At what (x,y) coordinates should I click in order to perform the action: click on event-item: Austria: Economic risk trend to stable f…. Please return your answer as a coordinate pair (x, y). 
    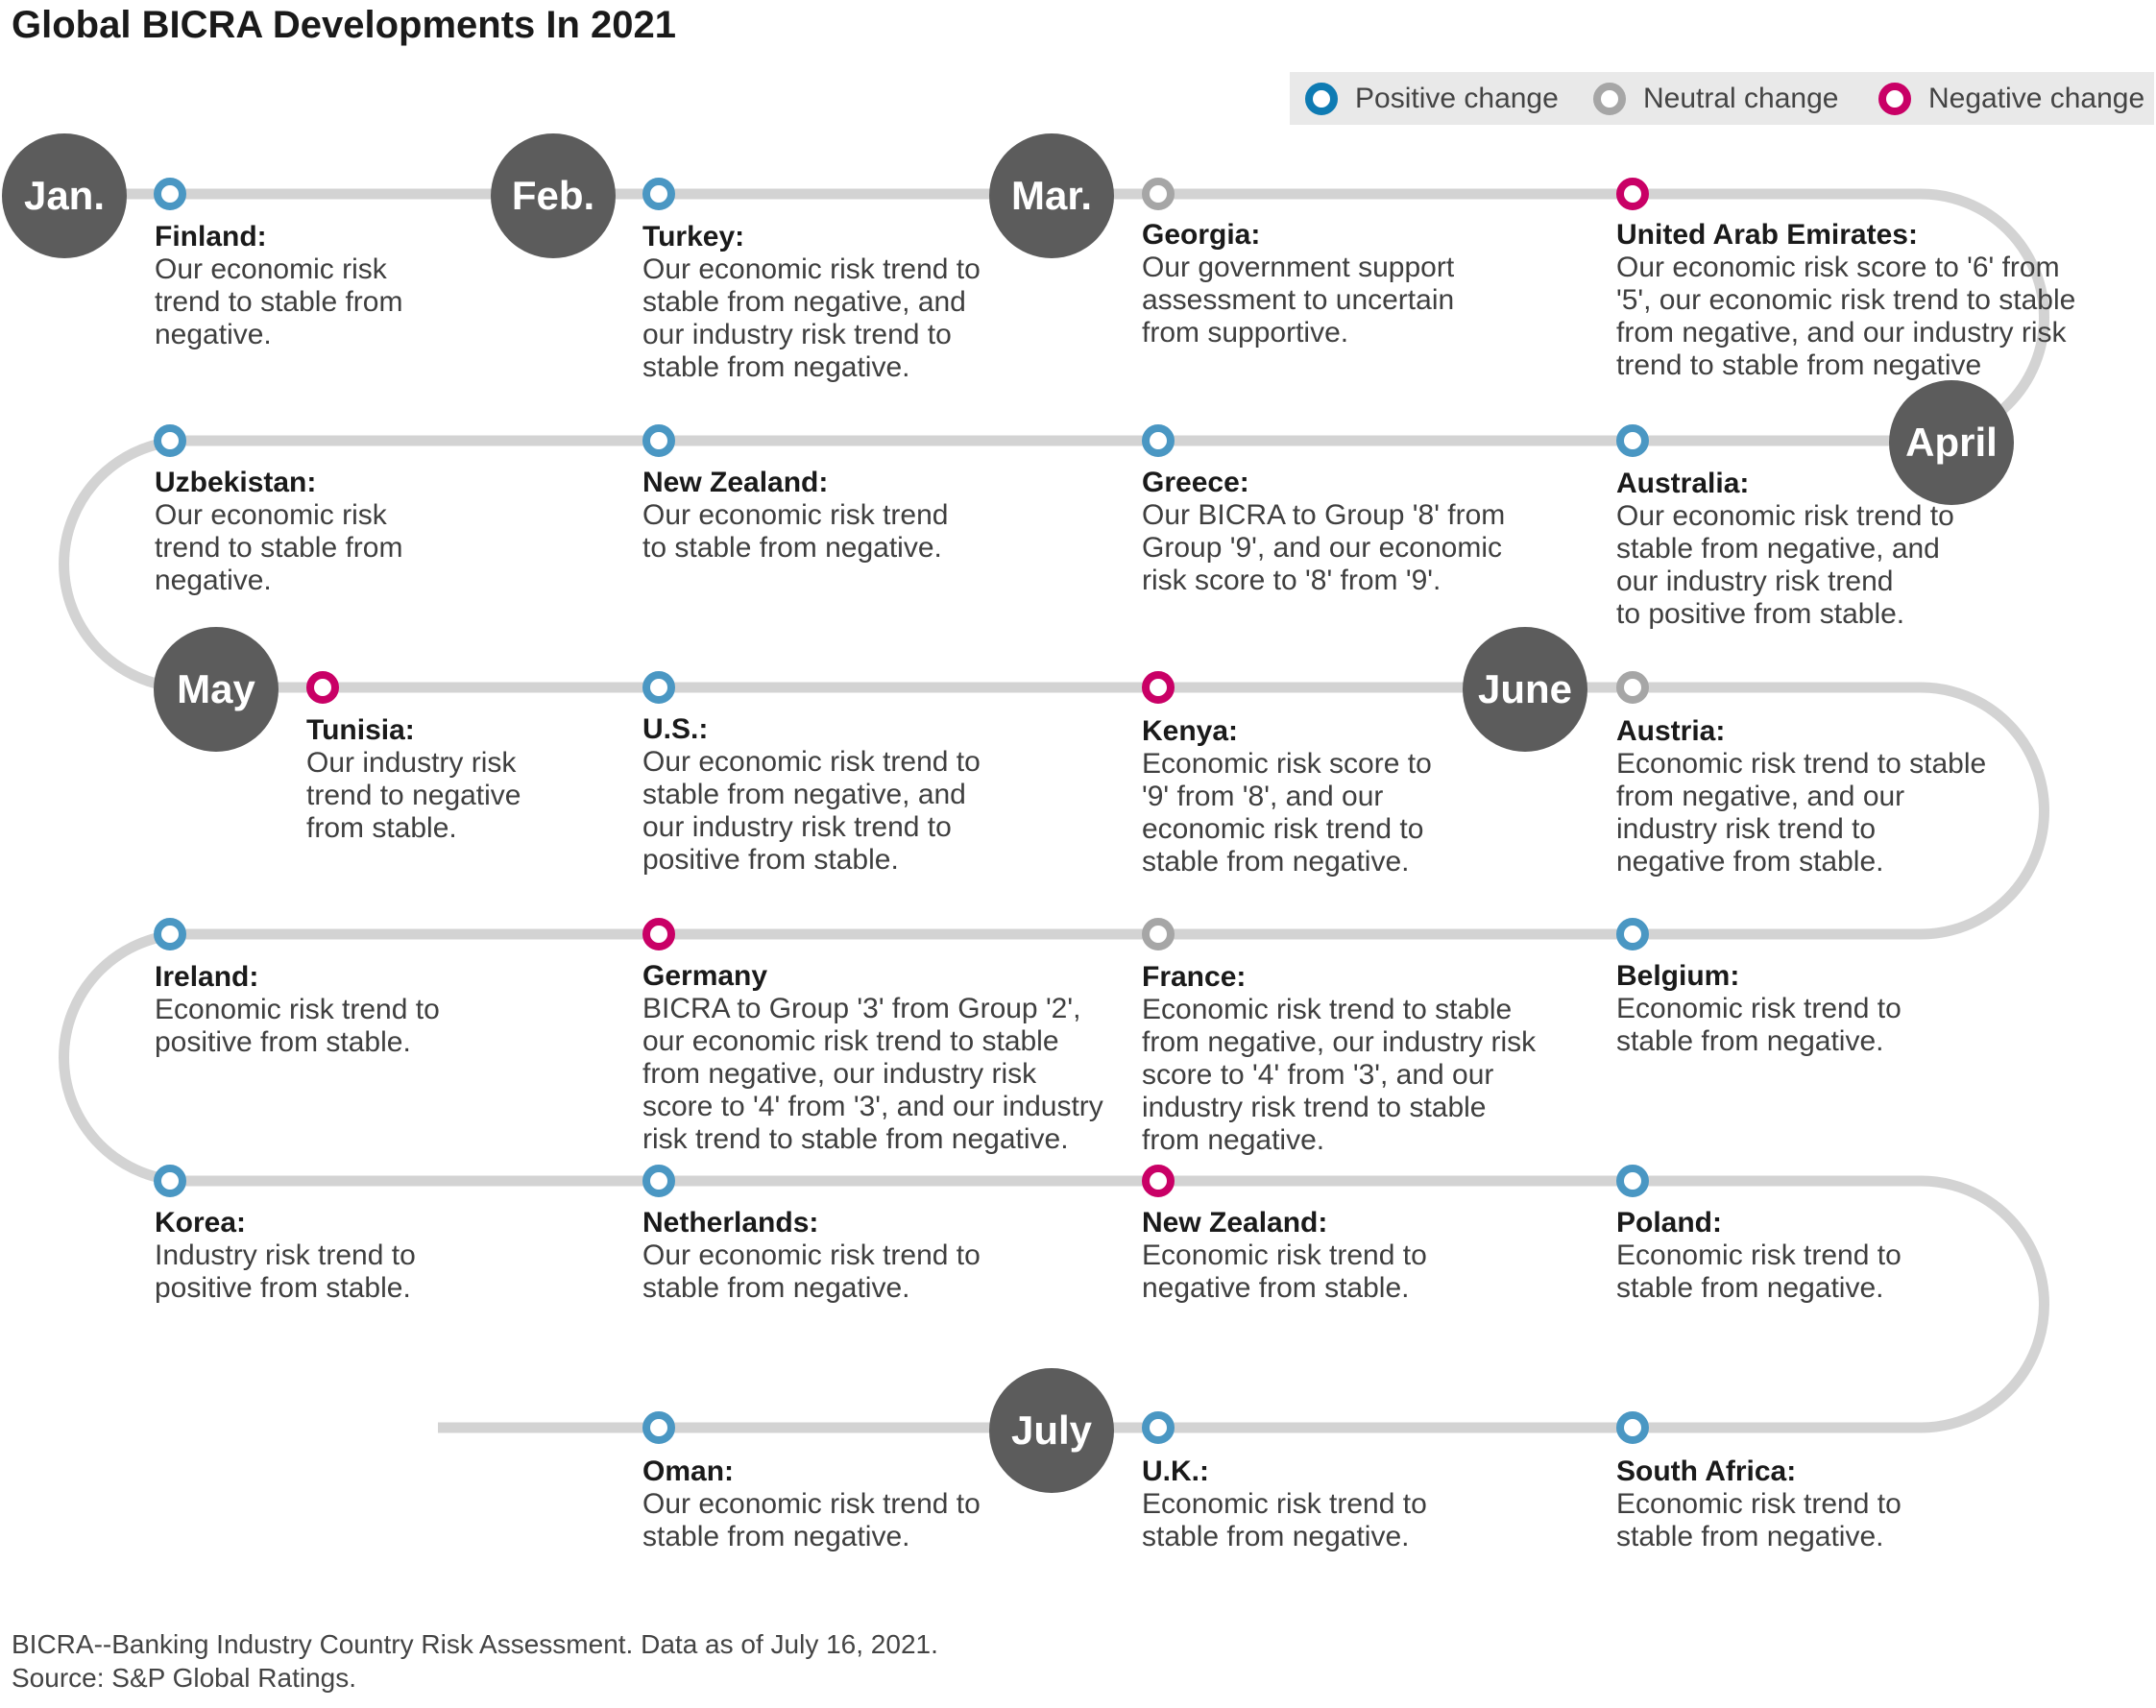
    Looking at the image, I should click on (1801, 796).